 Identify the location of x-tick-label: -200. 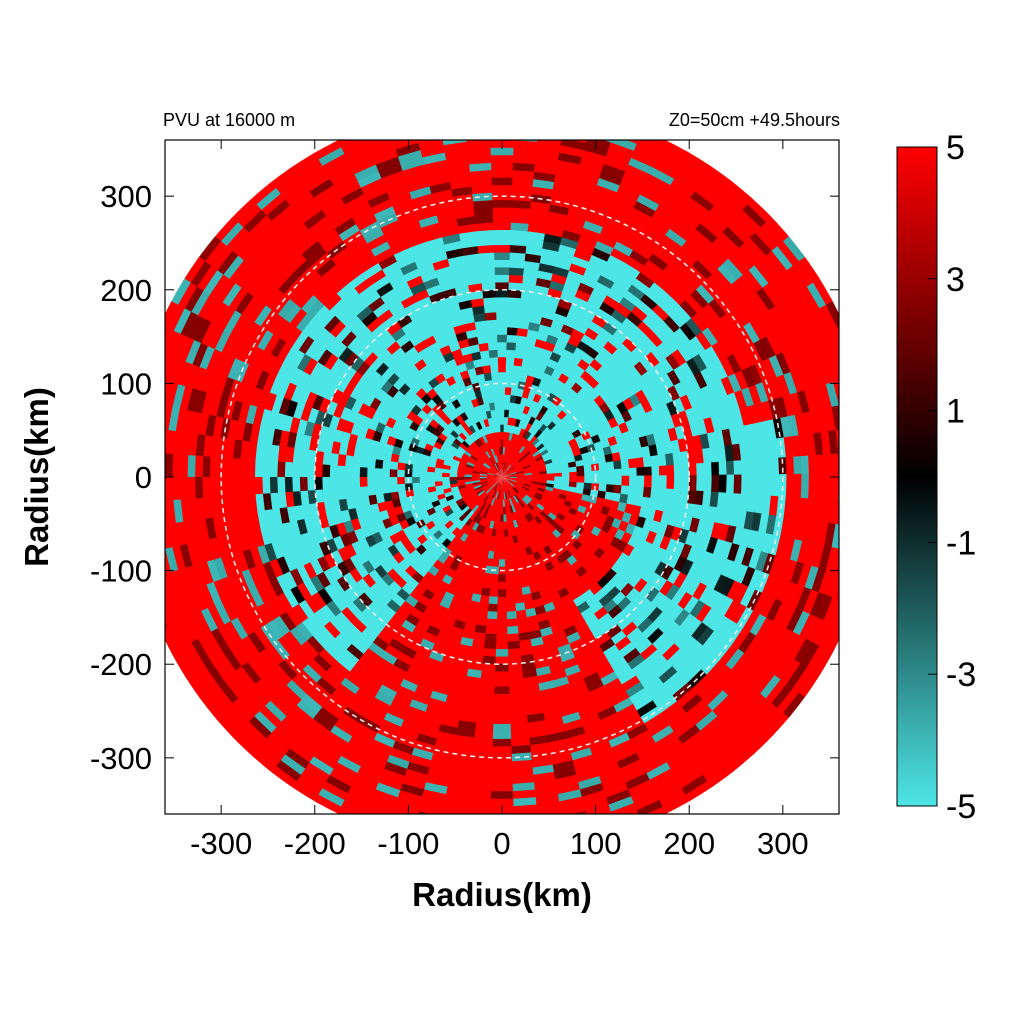
(315, 843).